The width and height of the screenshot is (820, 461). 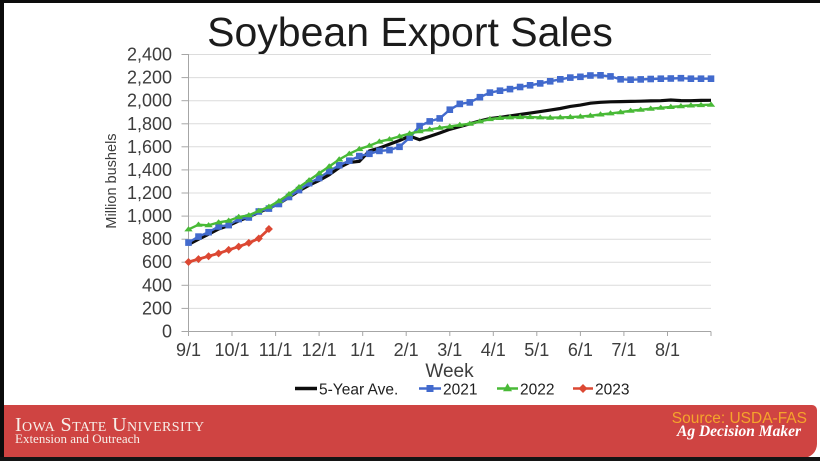 I want to click on svg-text: 12/1, so click(x=319, y=350).